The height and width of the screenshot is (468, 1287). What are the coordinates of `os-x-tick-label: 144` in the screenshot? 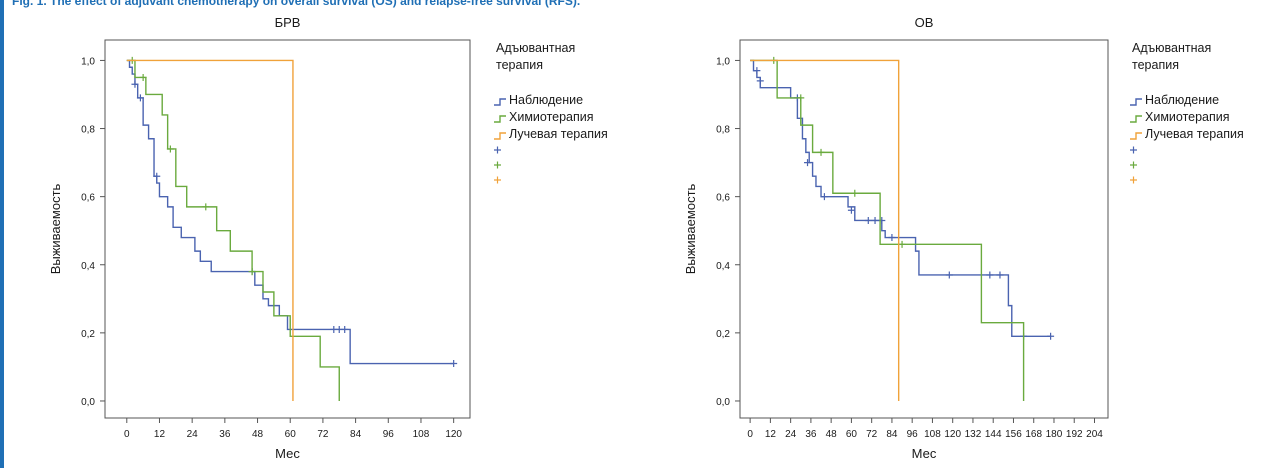 It's located at (993, 434).